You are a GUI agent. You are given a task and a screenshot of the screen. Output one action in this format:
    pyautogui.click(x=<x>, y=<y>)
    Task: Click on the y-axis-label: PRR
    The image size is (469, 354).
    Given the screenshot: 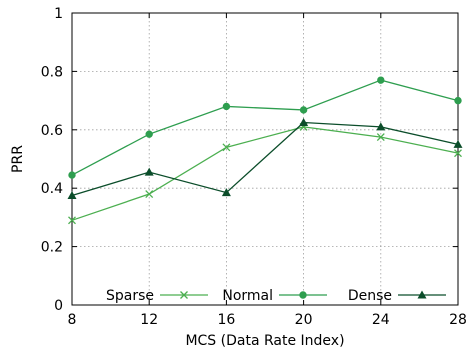 What is the action you would take?
    pyautogui.click(x=18, y=159)
    